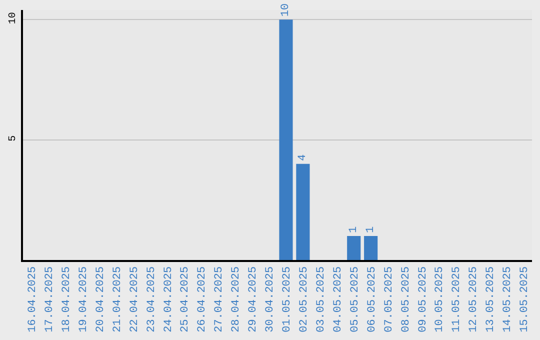 The image size is (540, 340). What do you see at coordinates (118, 299) in the screenshot?
I see `x-tick-label: 21.04.2025` at bounding box center [118, 299].